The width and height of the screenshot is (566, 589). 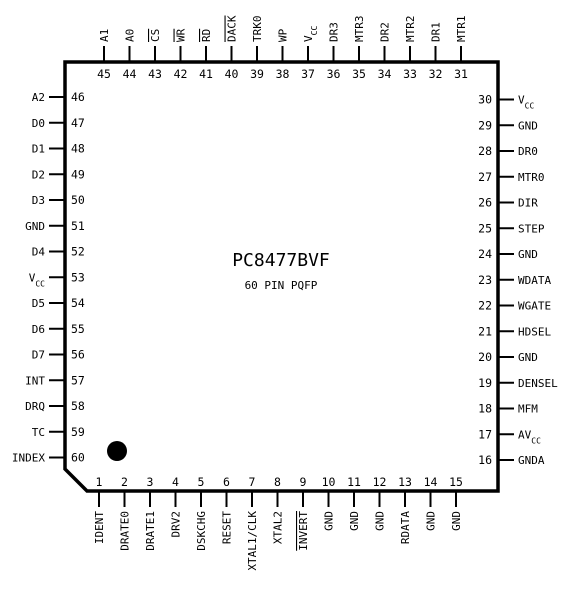 What do you see at coordinates (78, 303) in the screenshot?
I see `pin-number-54: 54` at bounding box center [78, 303].